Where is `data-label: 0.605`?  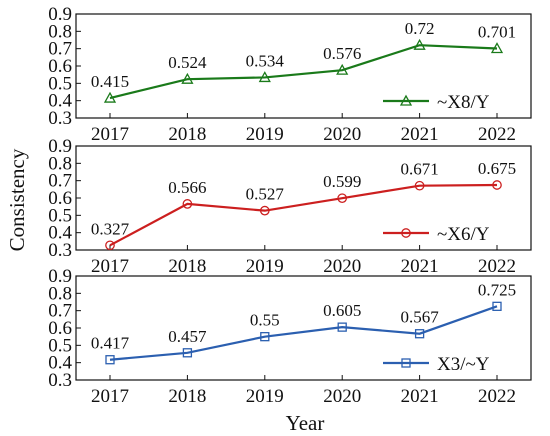 data-label: 0.605 is located at coordinates (342, 310).